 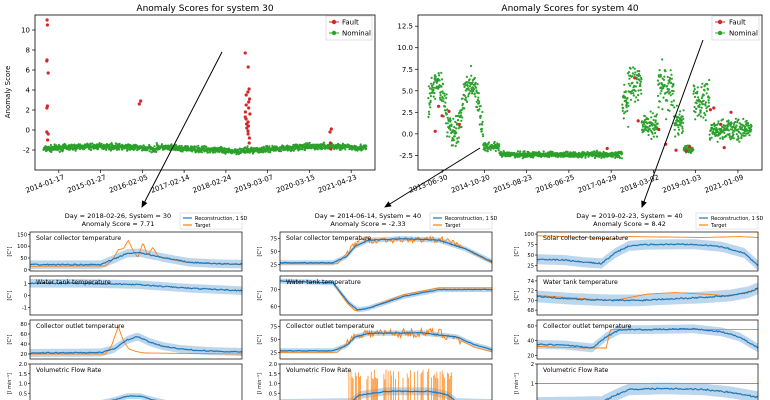 I want to click on y-tick-label: 0, so click(x=28, y=131).